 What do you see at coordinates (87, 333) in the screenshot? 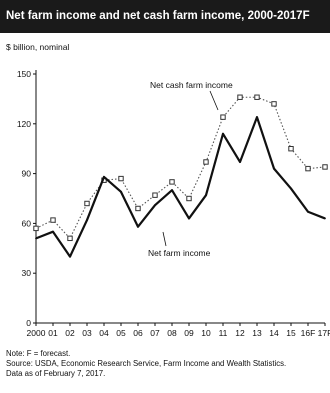
I see `x-tick-label: 03` at bounding box center [87, 333].